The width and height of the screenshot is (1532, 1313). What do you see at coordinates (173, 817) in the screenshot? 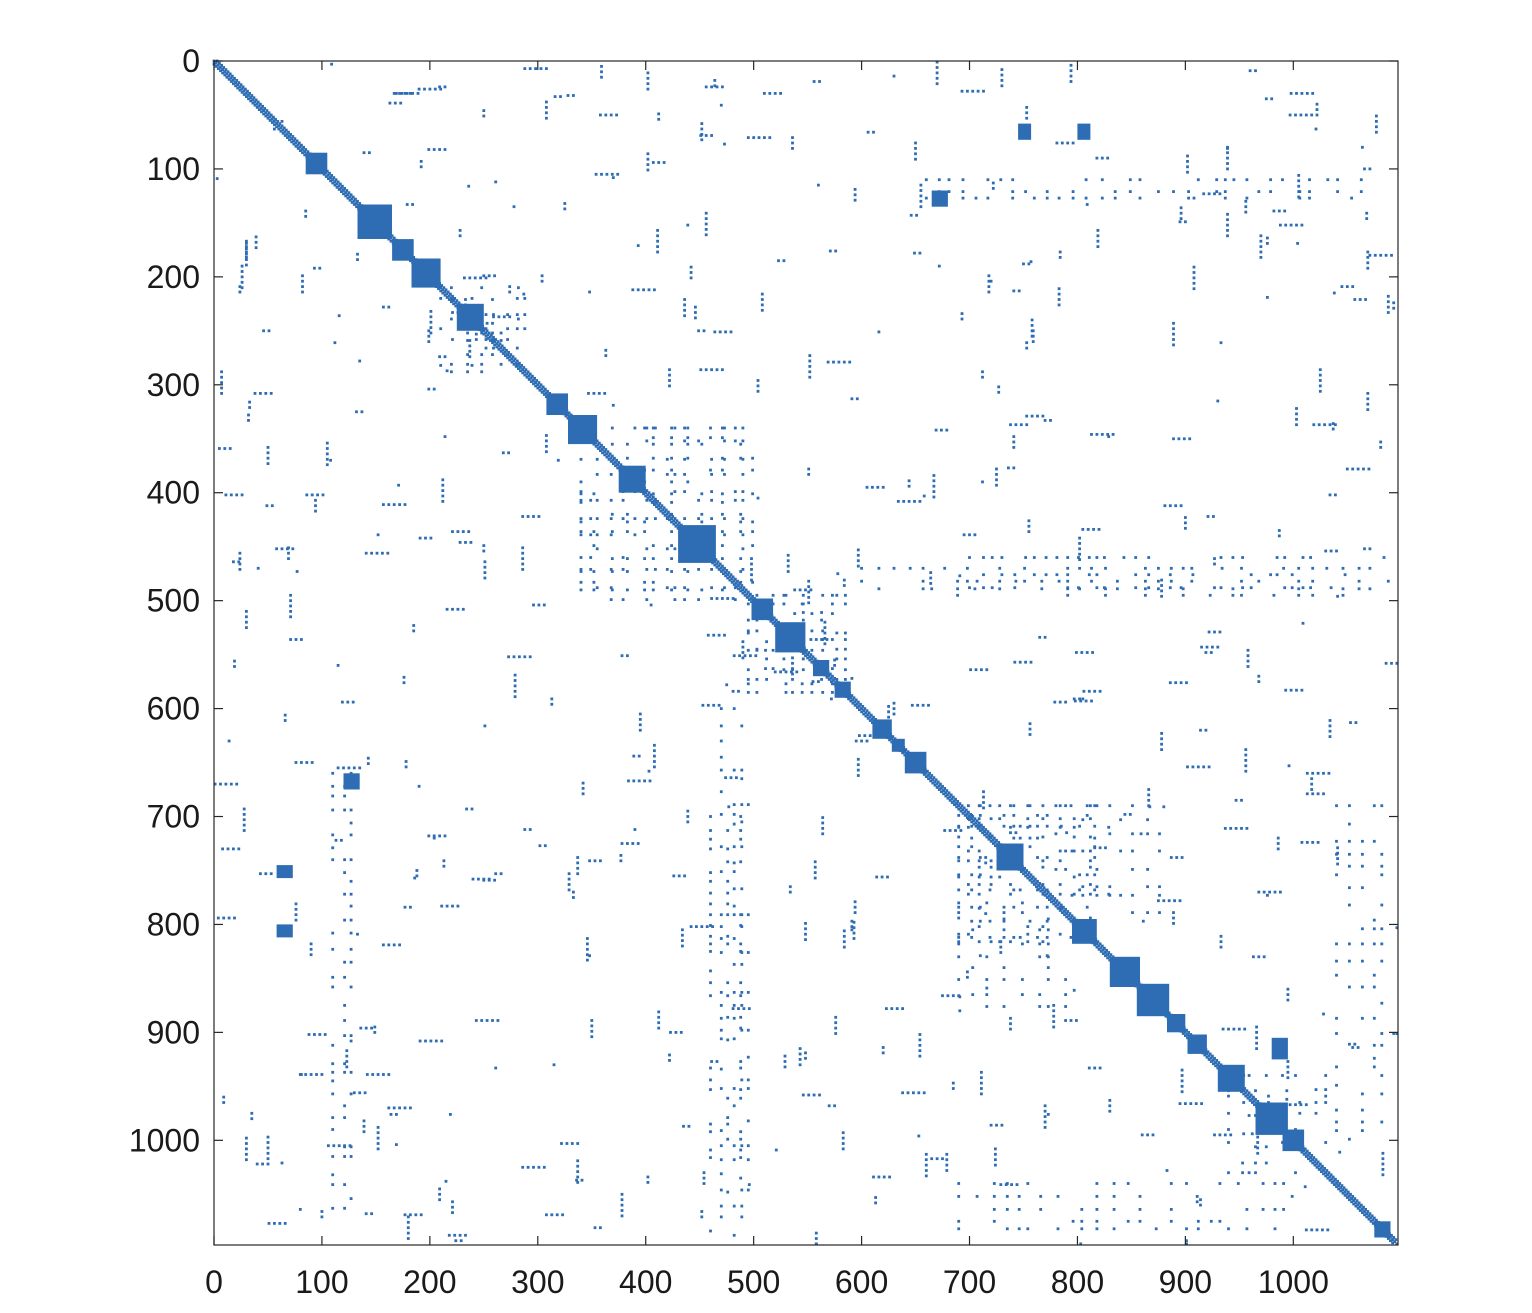
I see `y-tick-label: 700` at bounding box center [173, 817].